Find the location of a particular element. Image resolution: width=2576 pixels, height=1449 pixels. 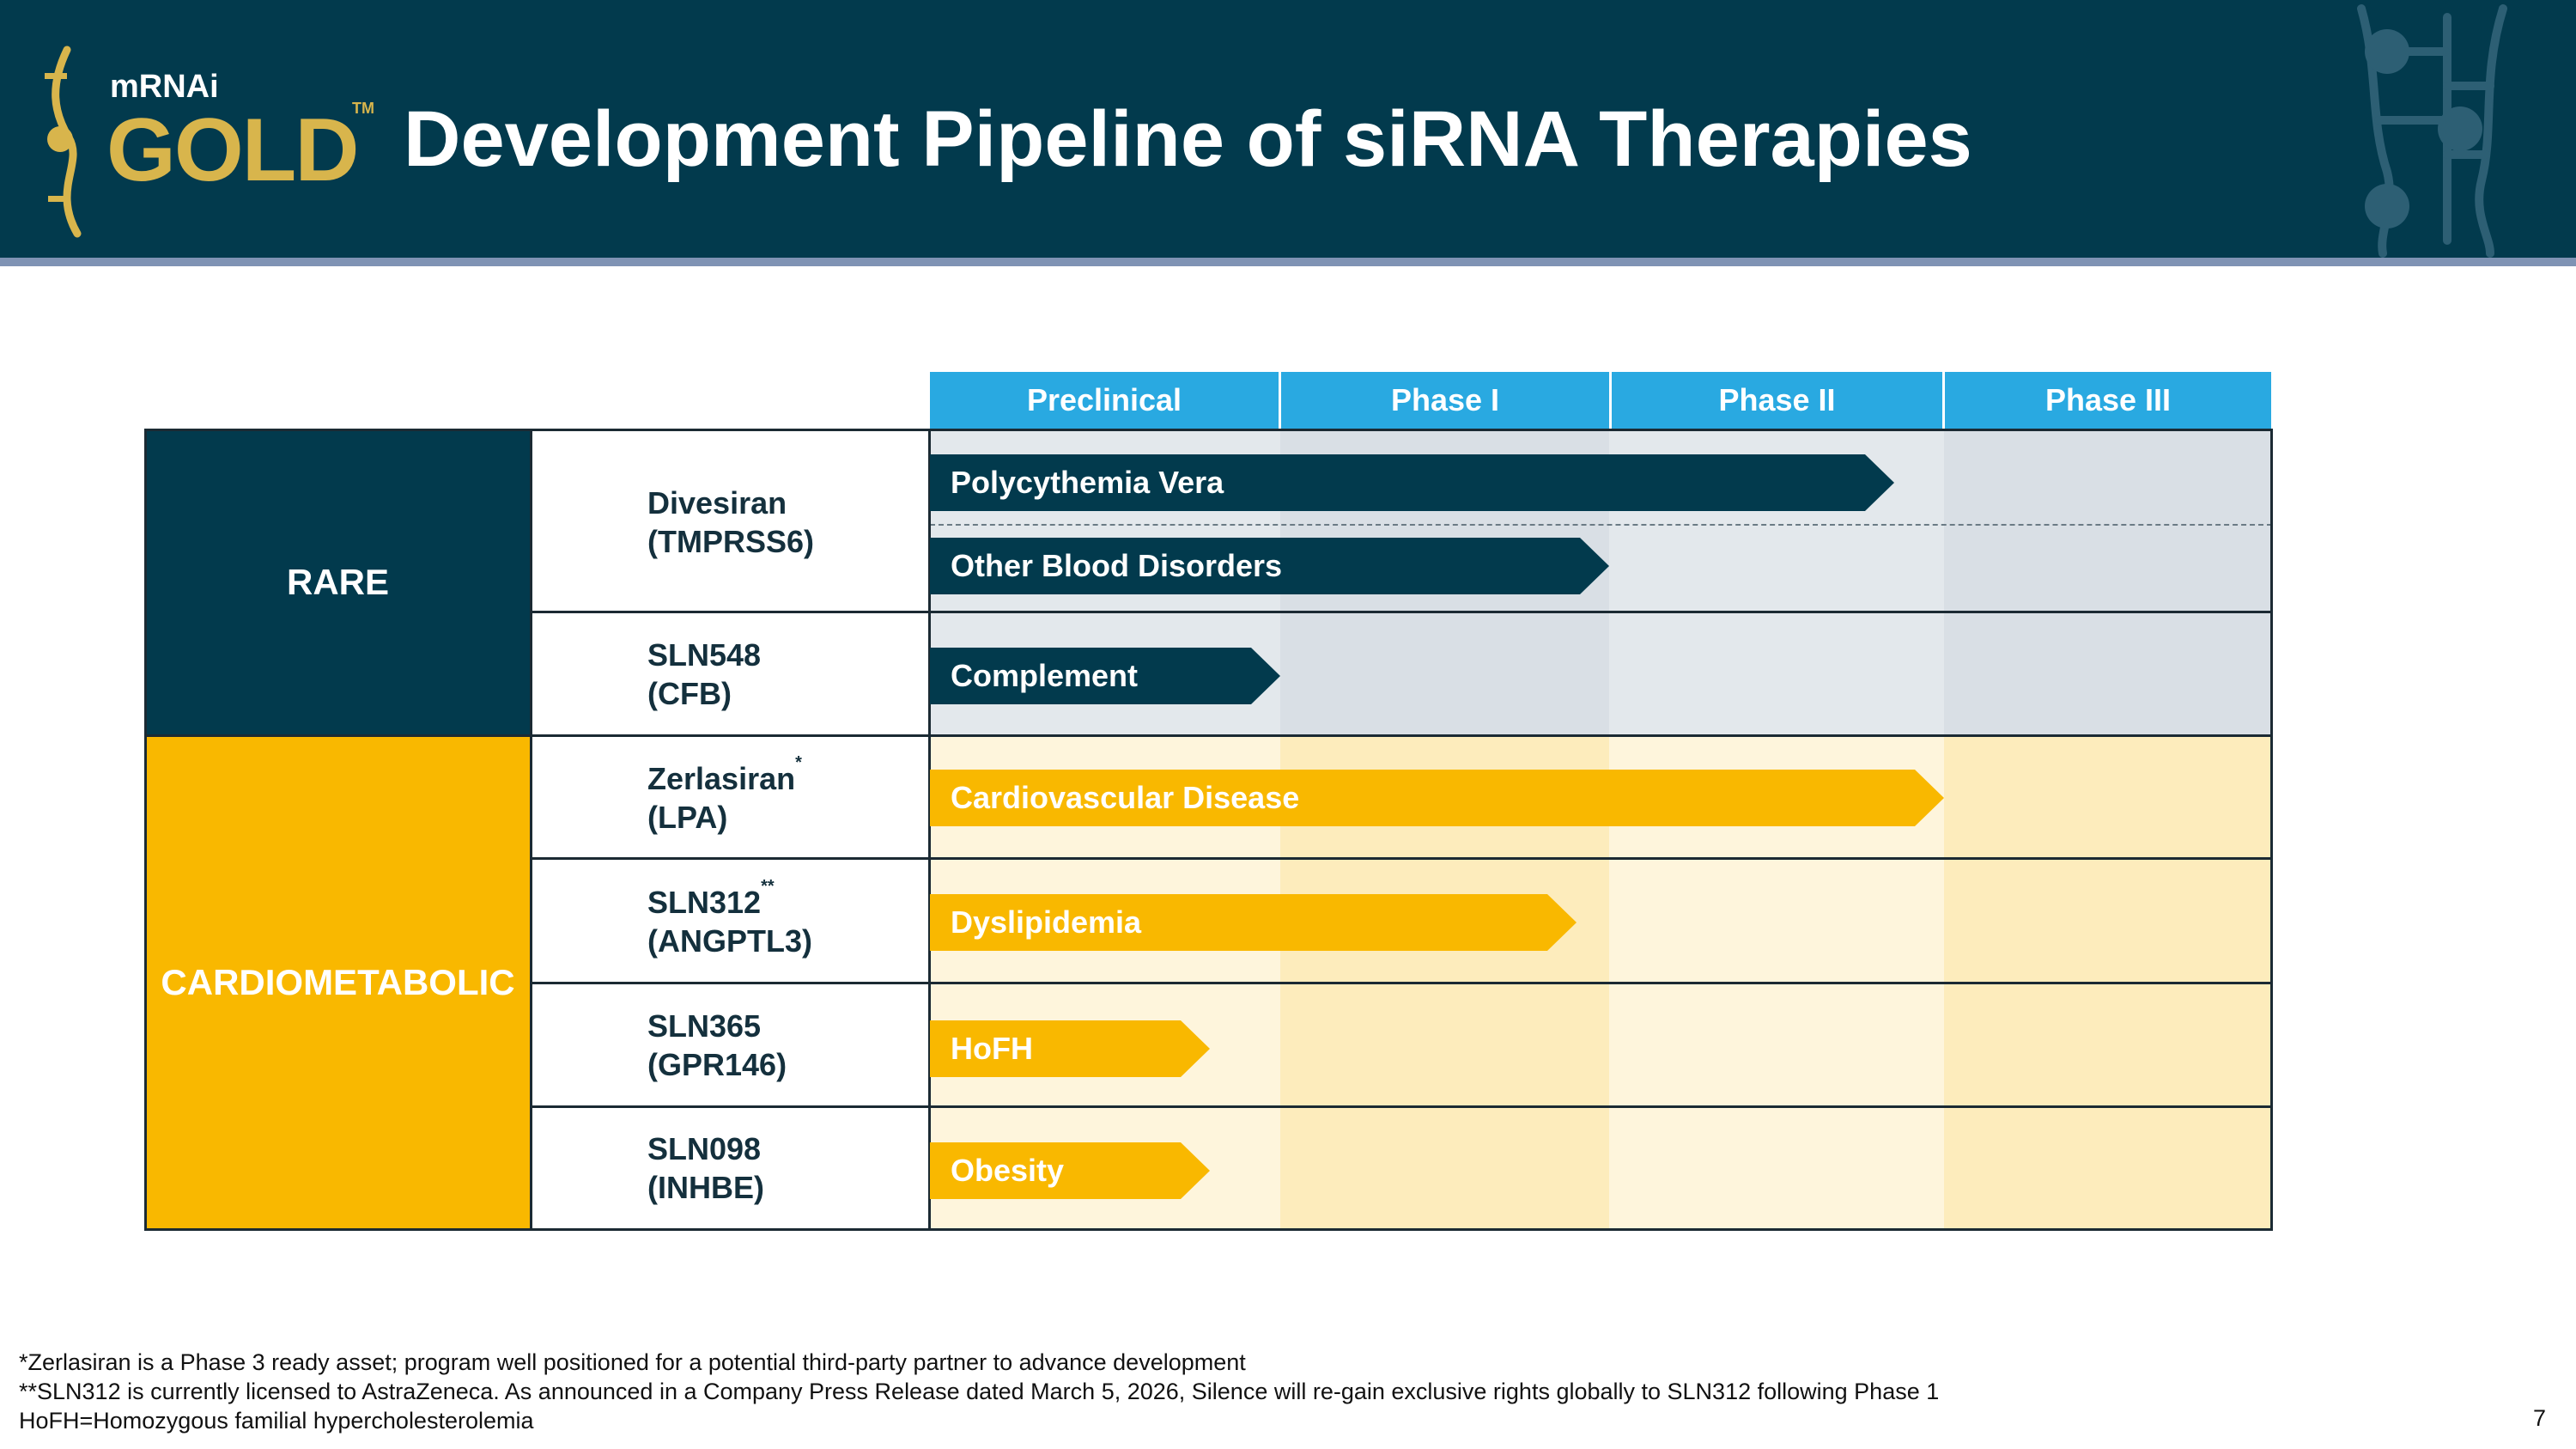

program-name: SLN098 is located at coordinates (704, 1148).